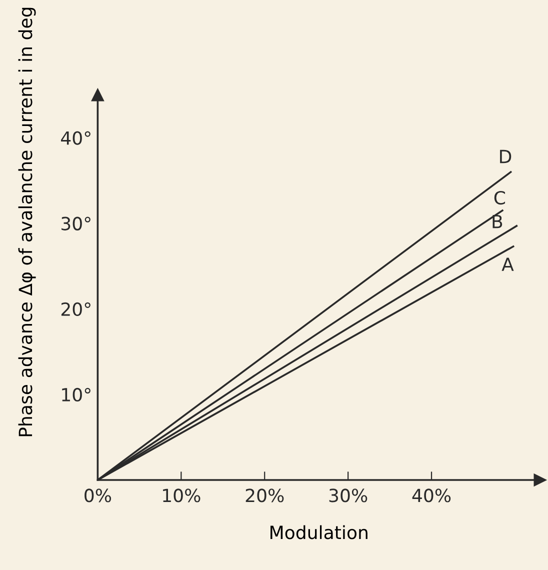 The height and width of the screenshot is (570, 548). Describe the element at coordinates (506, 157) in the screenshot. I see `series-label: D` at that location.